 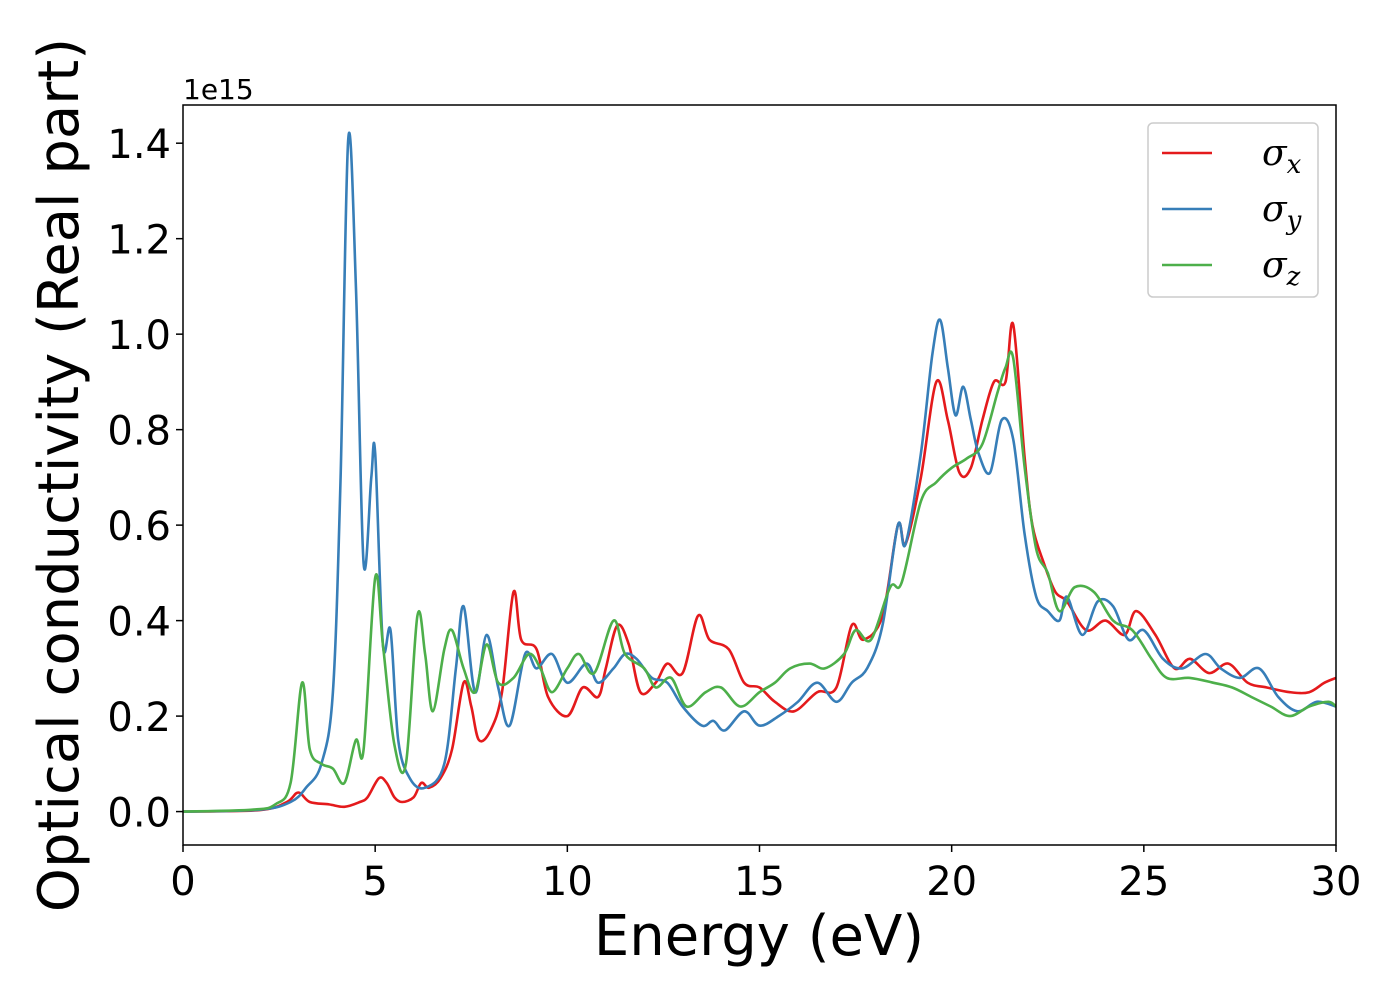 I want to click on y-tick-label: 0.2, so click(x=139, y=718).